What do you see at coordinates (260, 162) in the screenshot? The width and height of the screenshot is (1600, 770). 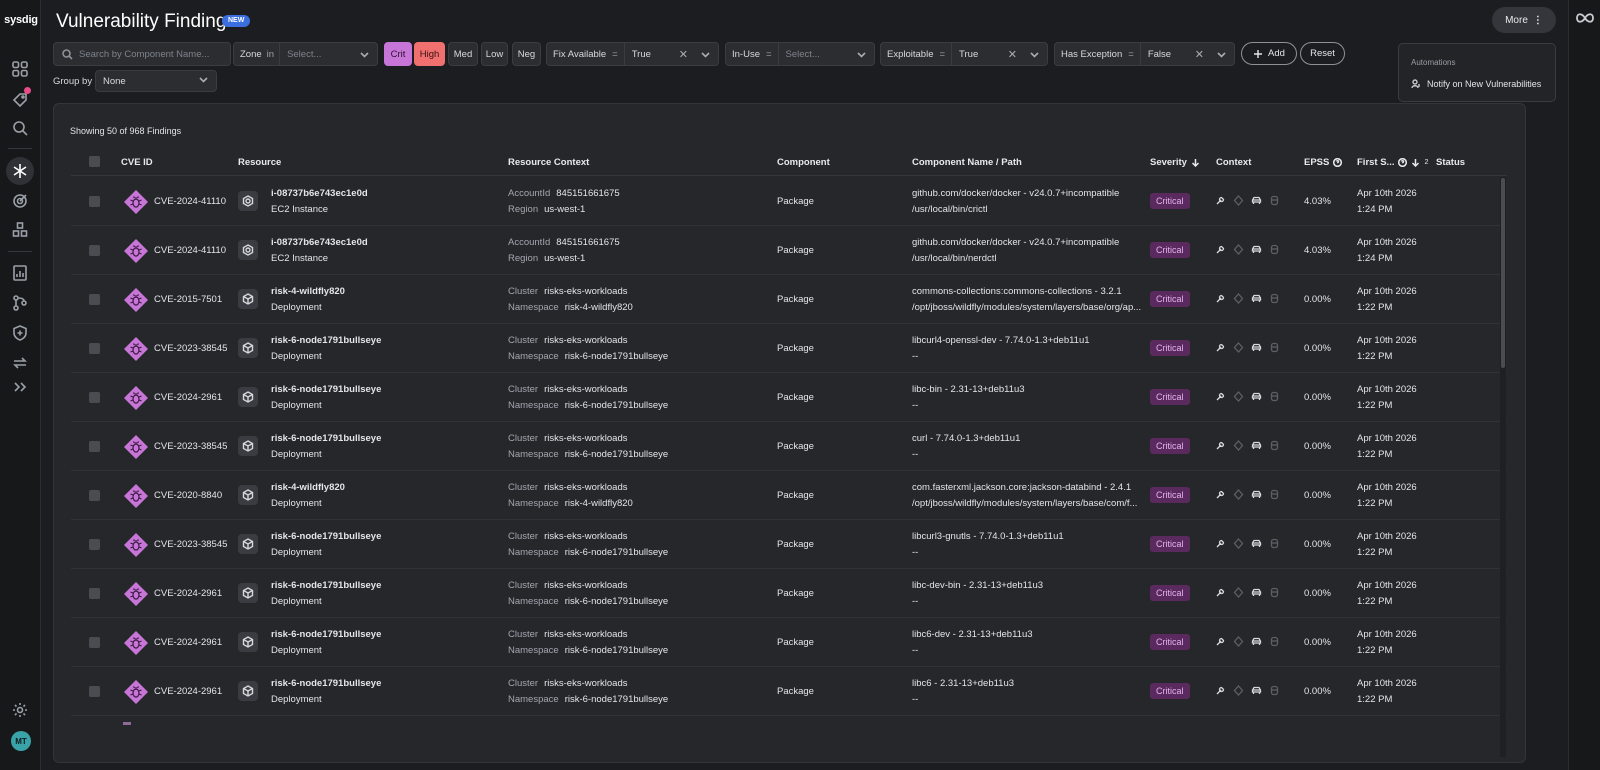 I see `col-resource: Resource` at bounding box center [260, 162].